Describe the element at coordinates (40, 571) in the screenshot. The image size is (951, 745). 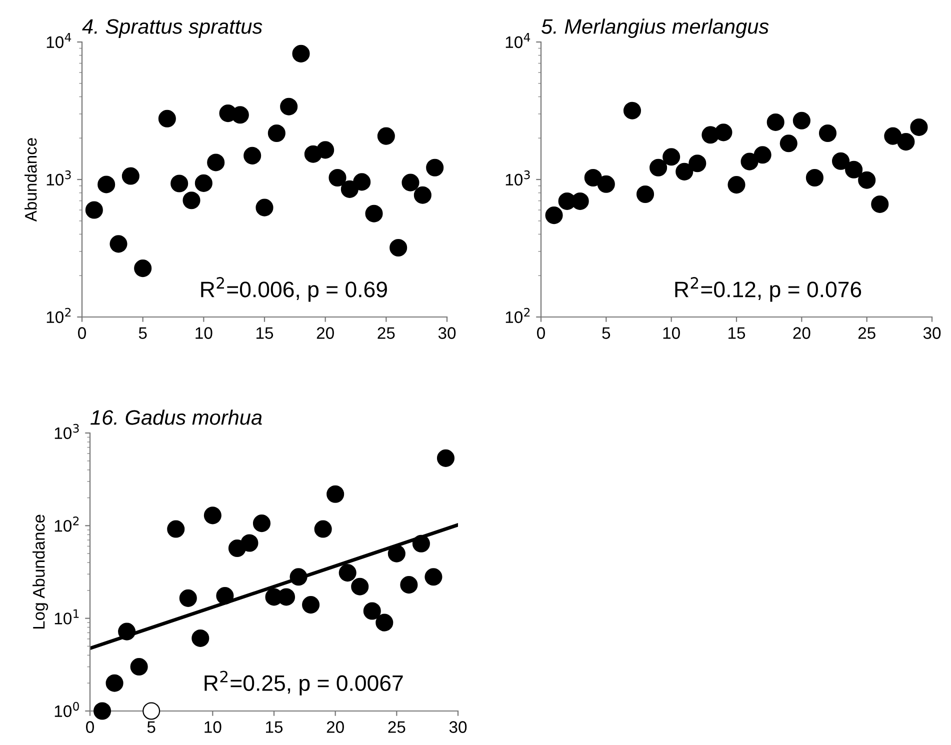
I see `y-axis-title: Log Abundance` at that location.